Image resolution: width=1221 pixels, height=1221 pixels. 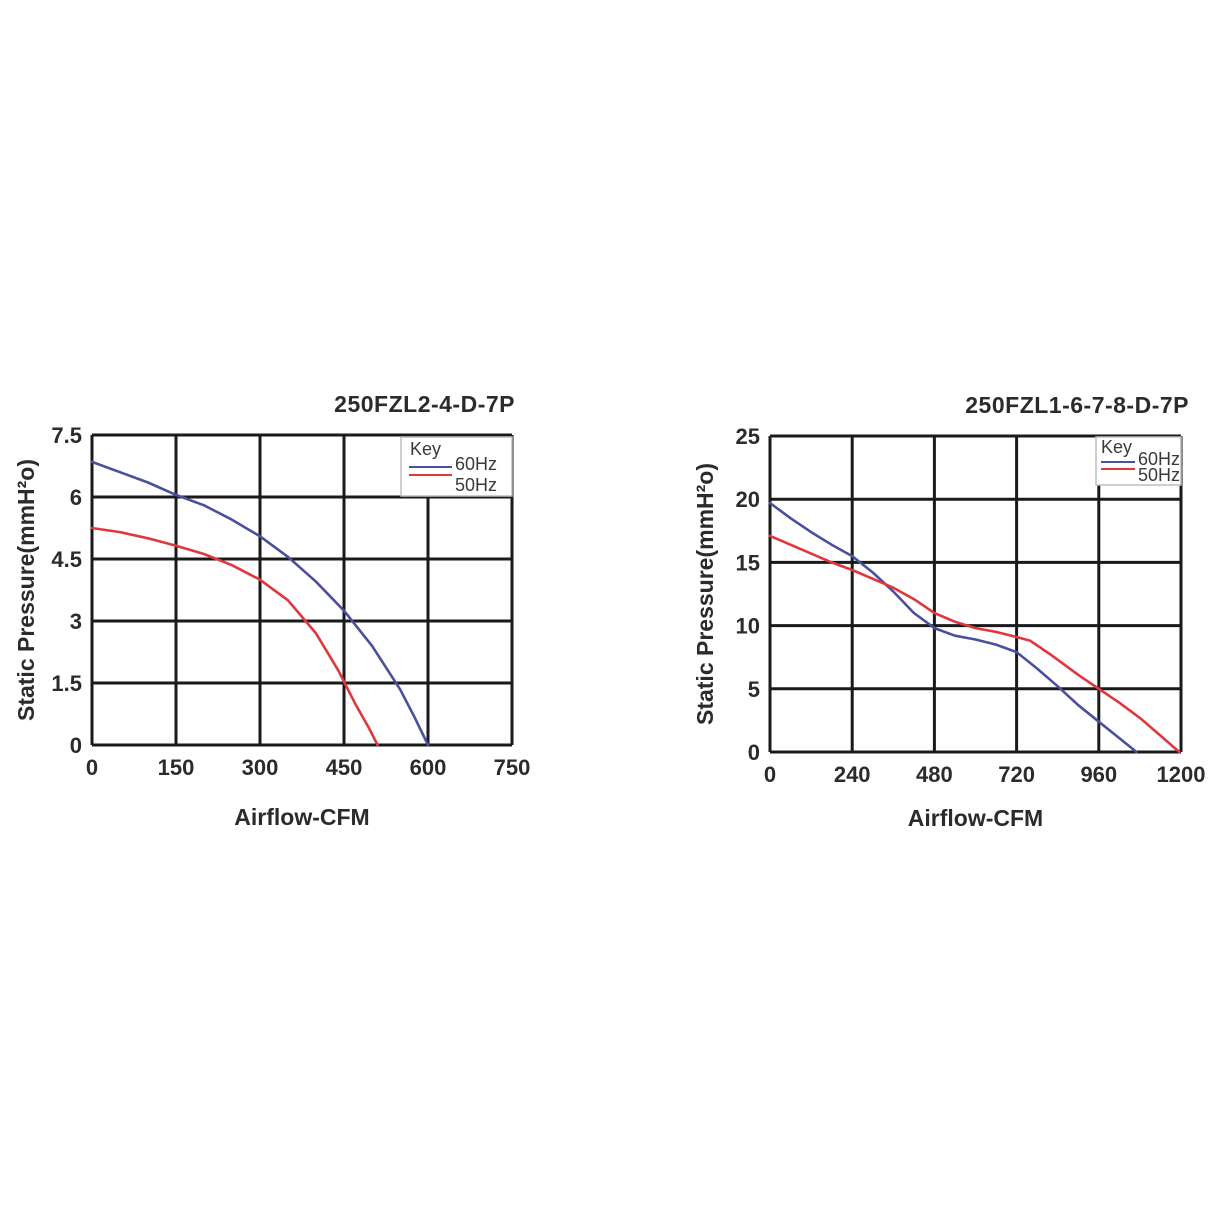 I want to click on chart-title: 250FZL1-6-7-8-D-7P, so click(x=1077, y=405).